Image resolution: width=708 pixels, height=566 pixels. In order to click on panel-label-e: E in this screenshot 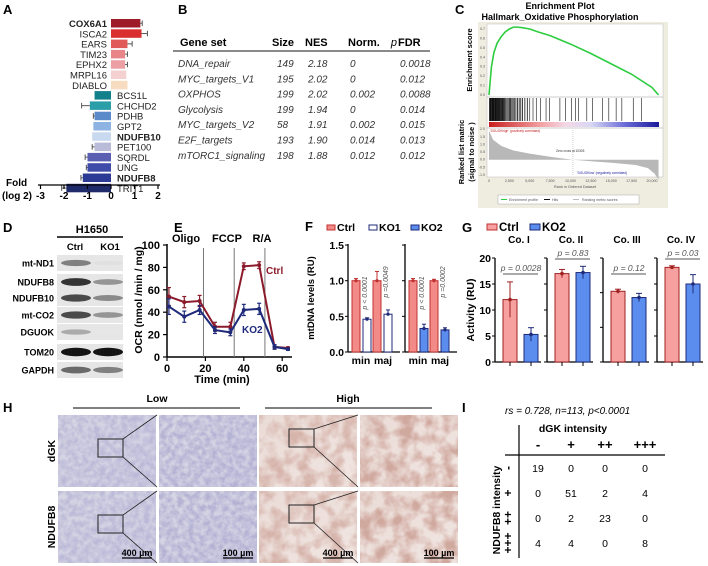, I will do `click(178, 227)`.